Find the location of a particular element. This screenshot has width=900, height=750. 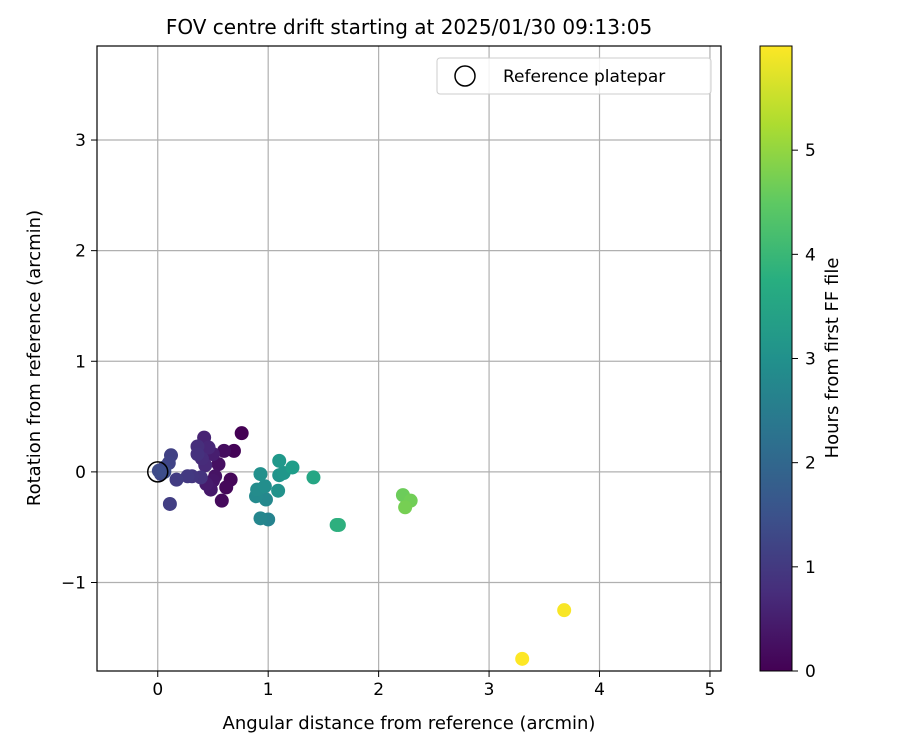

x-axis-label: Angular distance from reference (arcmin) is located at coordinates (409, 723).